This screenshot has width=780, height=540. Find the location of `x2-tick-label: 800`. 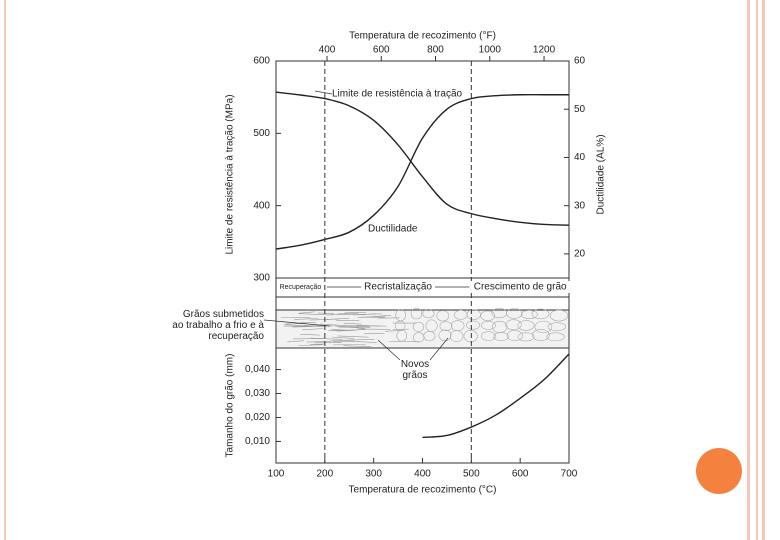

x2-tick-label: 800 is located at coordinates (435, 50).